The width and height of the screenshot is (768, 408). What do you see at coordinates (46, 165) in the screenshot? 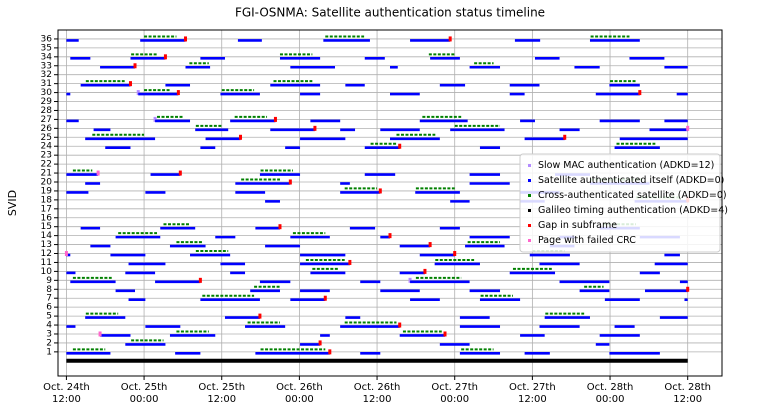
I see `y-tick-label: 22` at bounding box center [46, 165].